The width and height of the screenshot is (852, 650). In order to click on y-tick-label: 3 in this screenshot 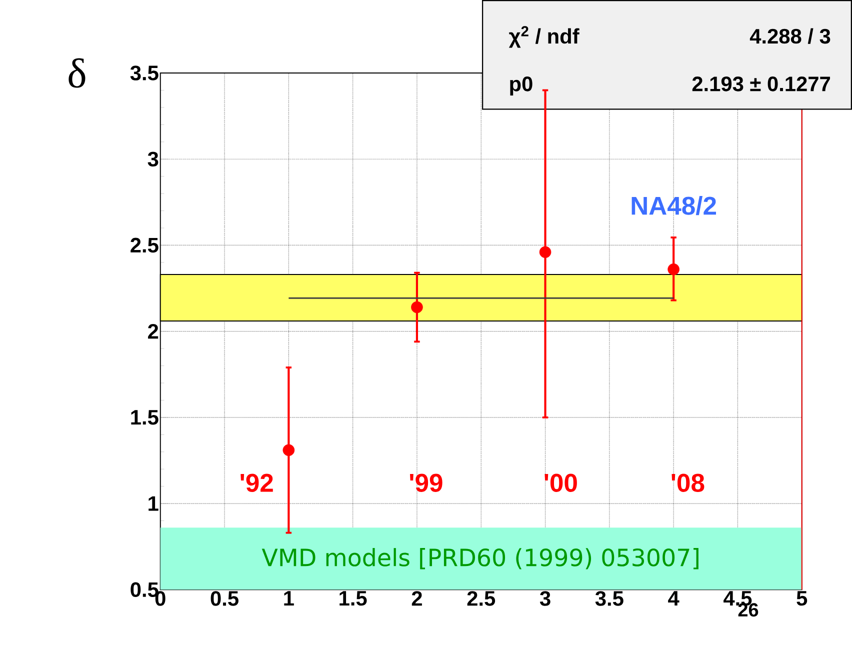, I will do `click(153, 159)`.